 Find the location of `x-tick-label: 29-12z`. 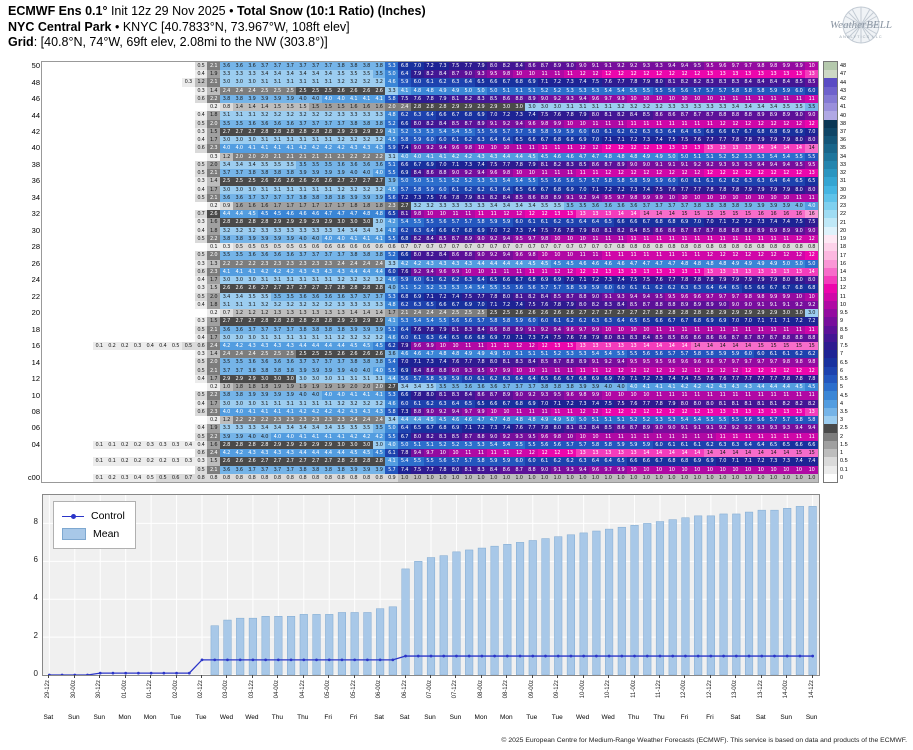

x-tick-label: 29-12z is located at coordinates (48, 689).